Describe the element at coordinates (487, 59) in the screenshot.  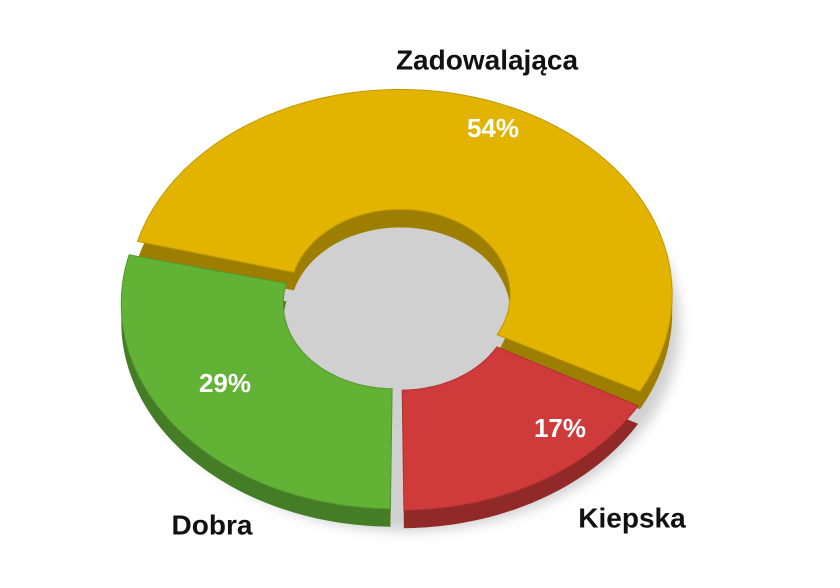
I see `category-label: Zadowalająca` at that location.